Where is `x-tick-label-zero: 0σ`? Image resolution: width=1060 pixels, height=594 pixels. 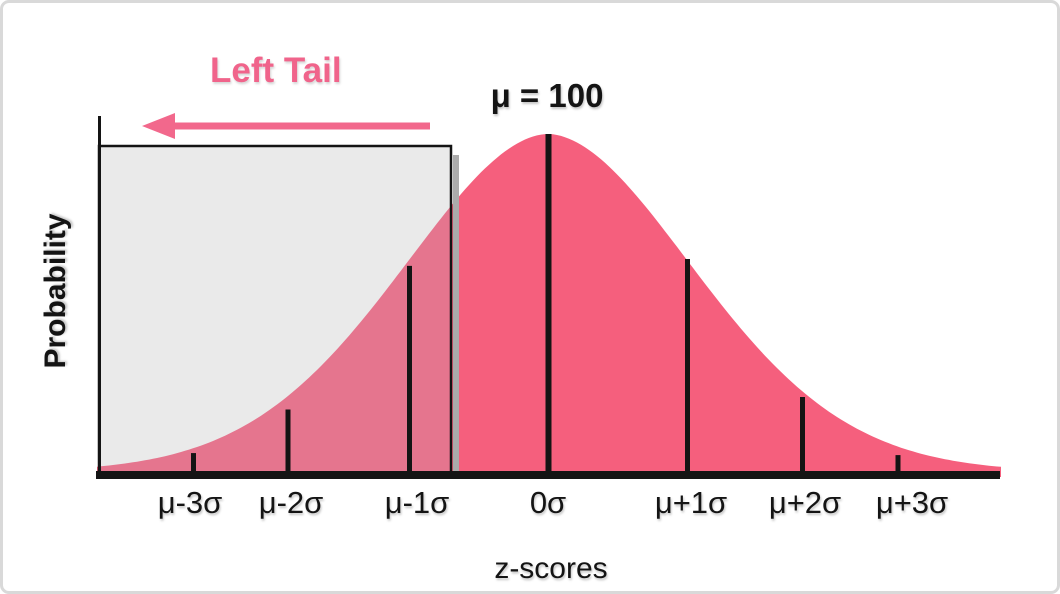 x-tick-label-zero: 0σ is located at coordinates (548, 502).